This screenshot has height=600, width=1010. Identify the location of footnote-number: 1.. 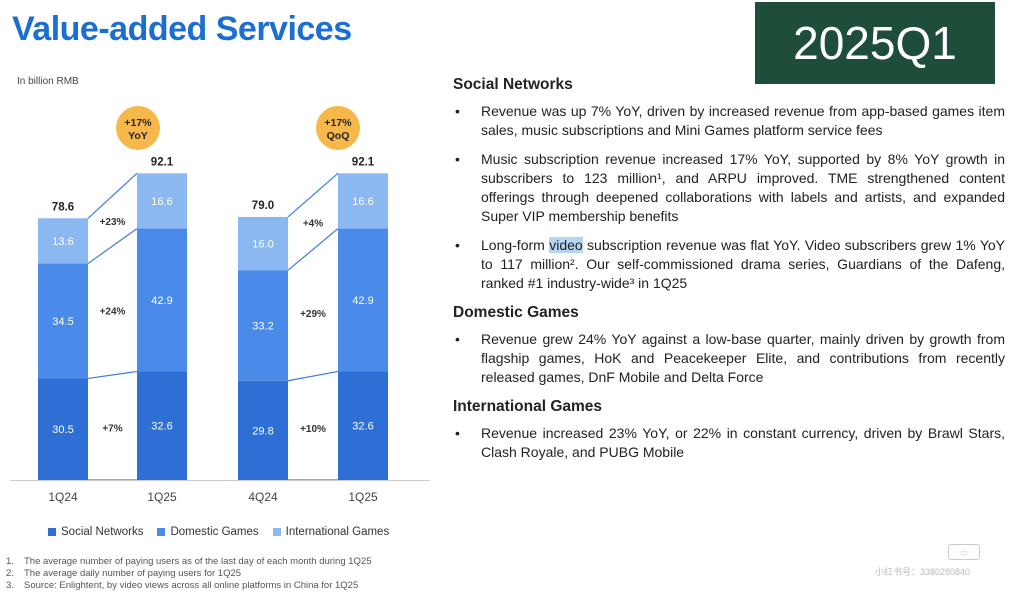
(10, 561).